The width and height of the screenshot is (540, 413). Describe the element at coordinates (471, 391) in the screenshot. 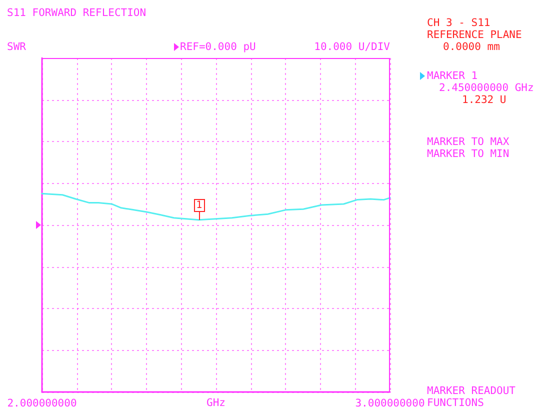

I see `text: MARKER READOUT` at that location.